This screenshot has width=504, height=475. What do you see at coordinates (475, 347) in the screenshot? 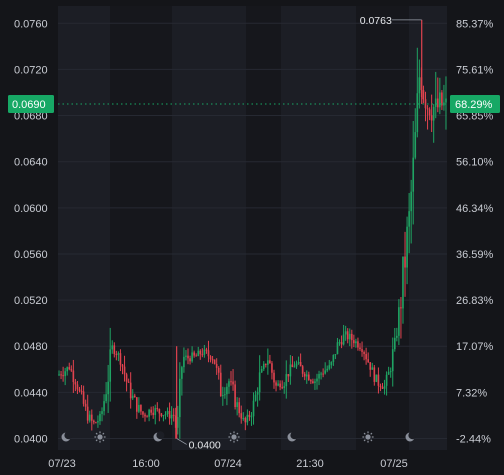
I see `y-tick-label-right: 17.07%` at bounding box center [475, 347].